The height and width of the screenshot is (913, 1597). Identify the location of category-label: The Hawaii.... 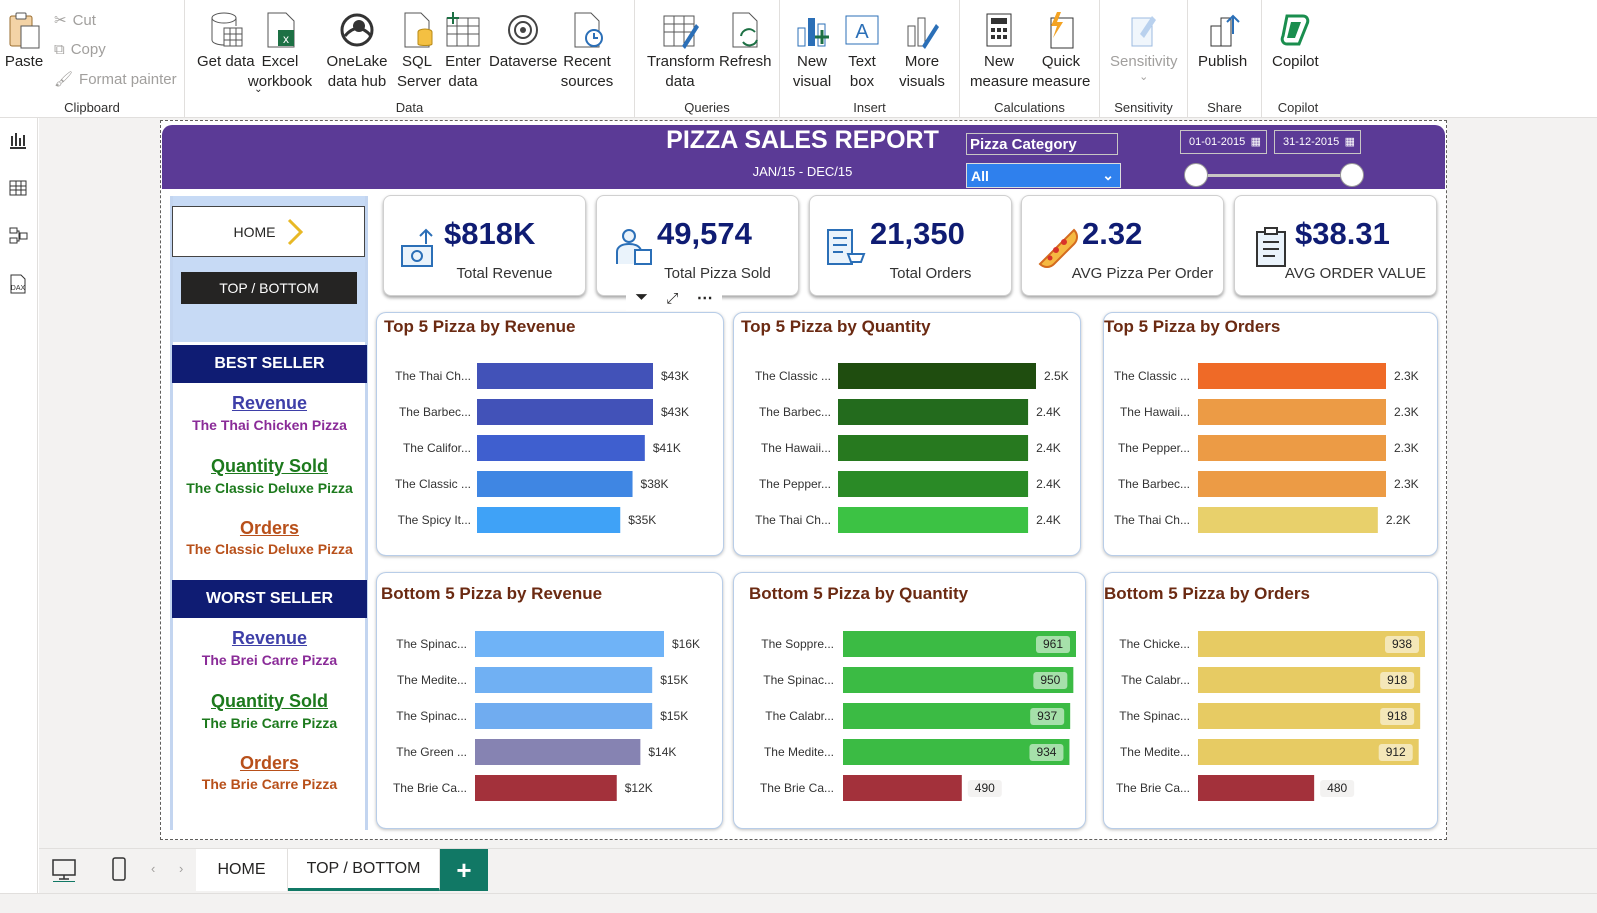
(1155, 412).